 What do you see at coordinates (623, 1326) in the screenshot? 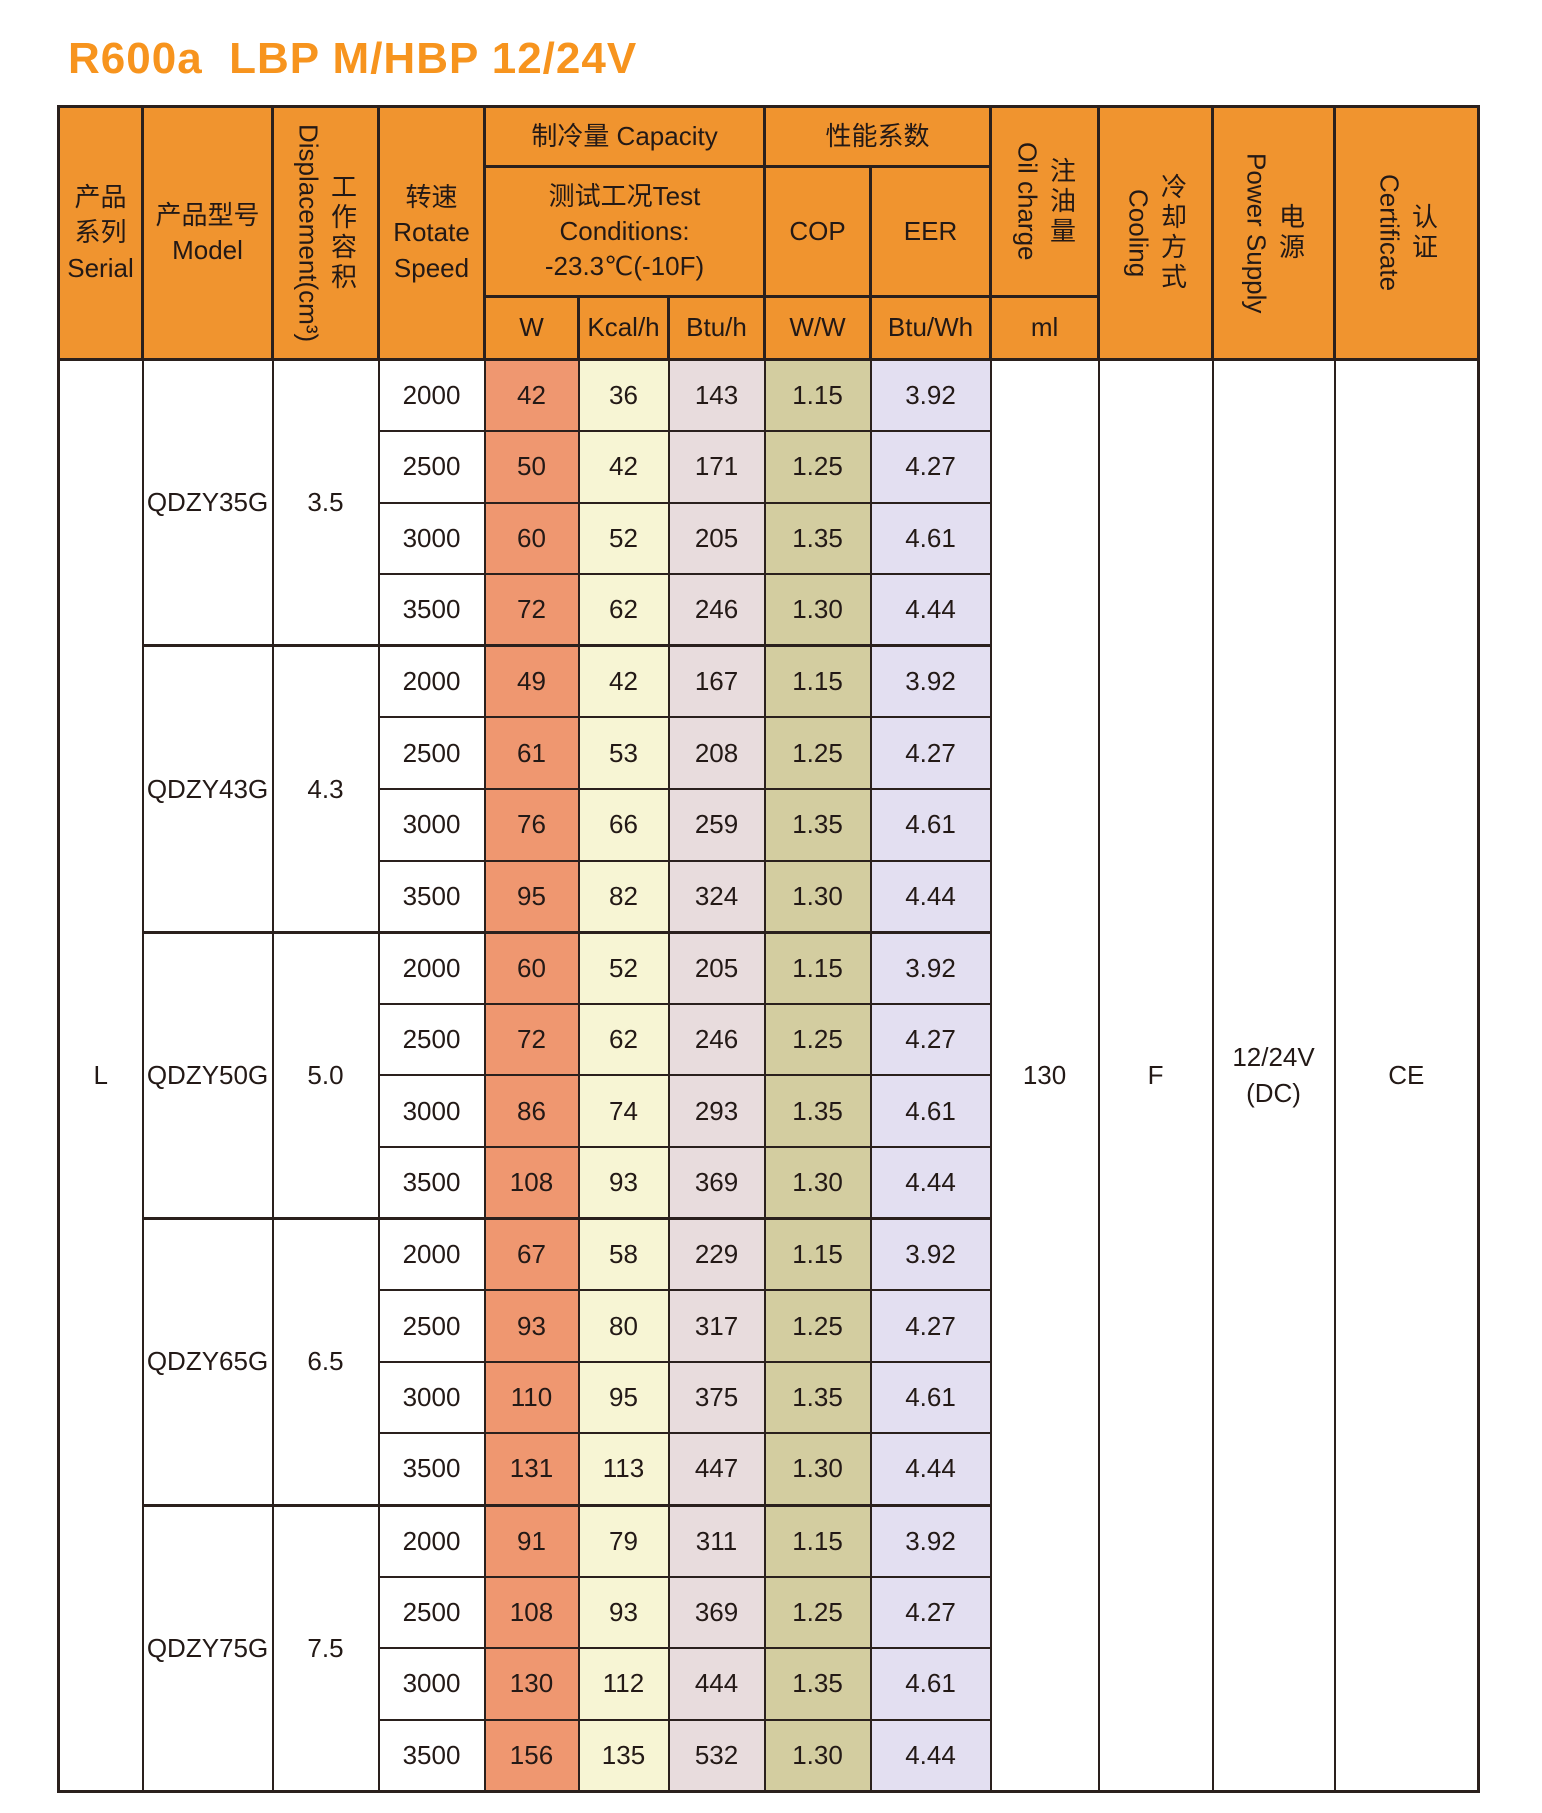
I see `capacity-kcal-cell: 80` at bounding box center [623, 1326].